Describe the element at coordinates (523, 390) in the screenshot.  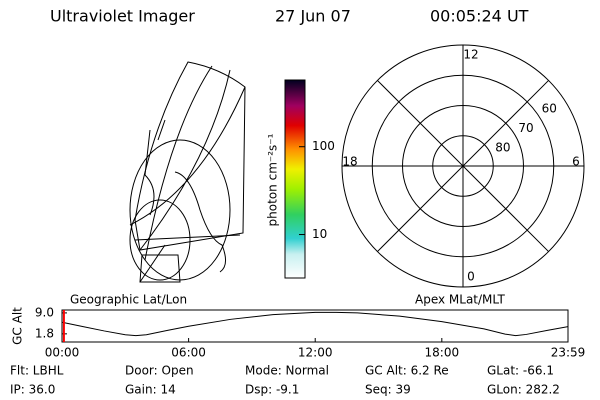
I see `footer-field: GLon: 282.2` at that location.